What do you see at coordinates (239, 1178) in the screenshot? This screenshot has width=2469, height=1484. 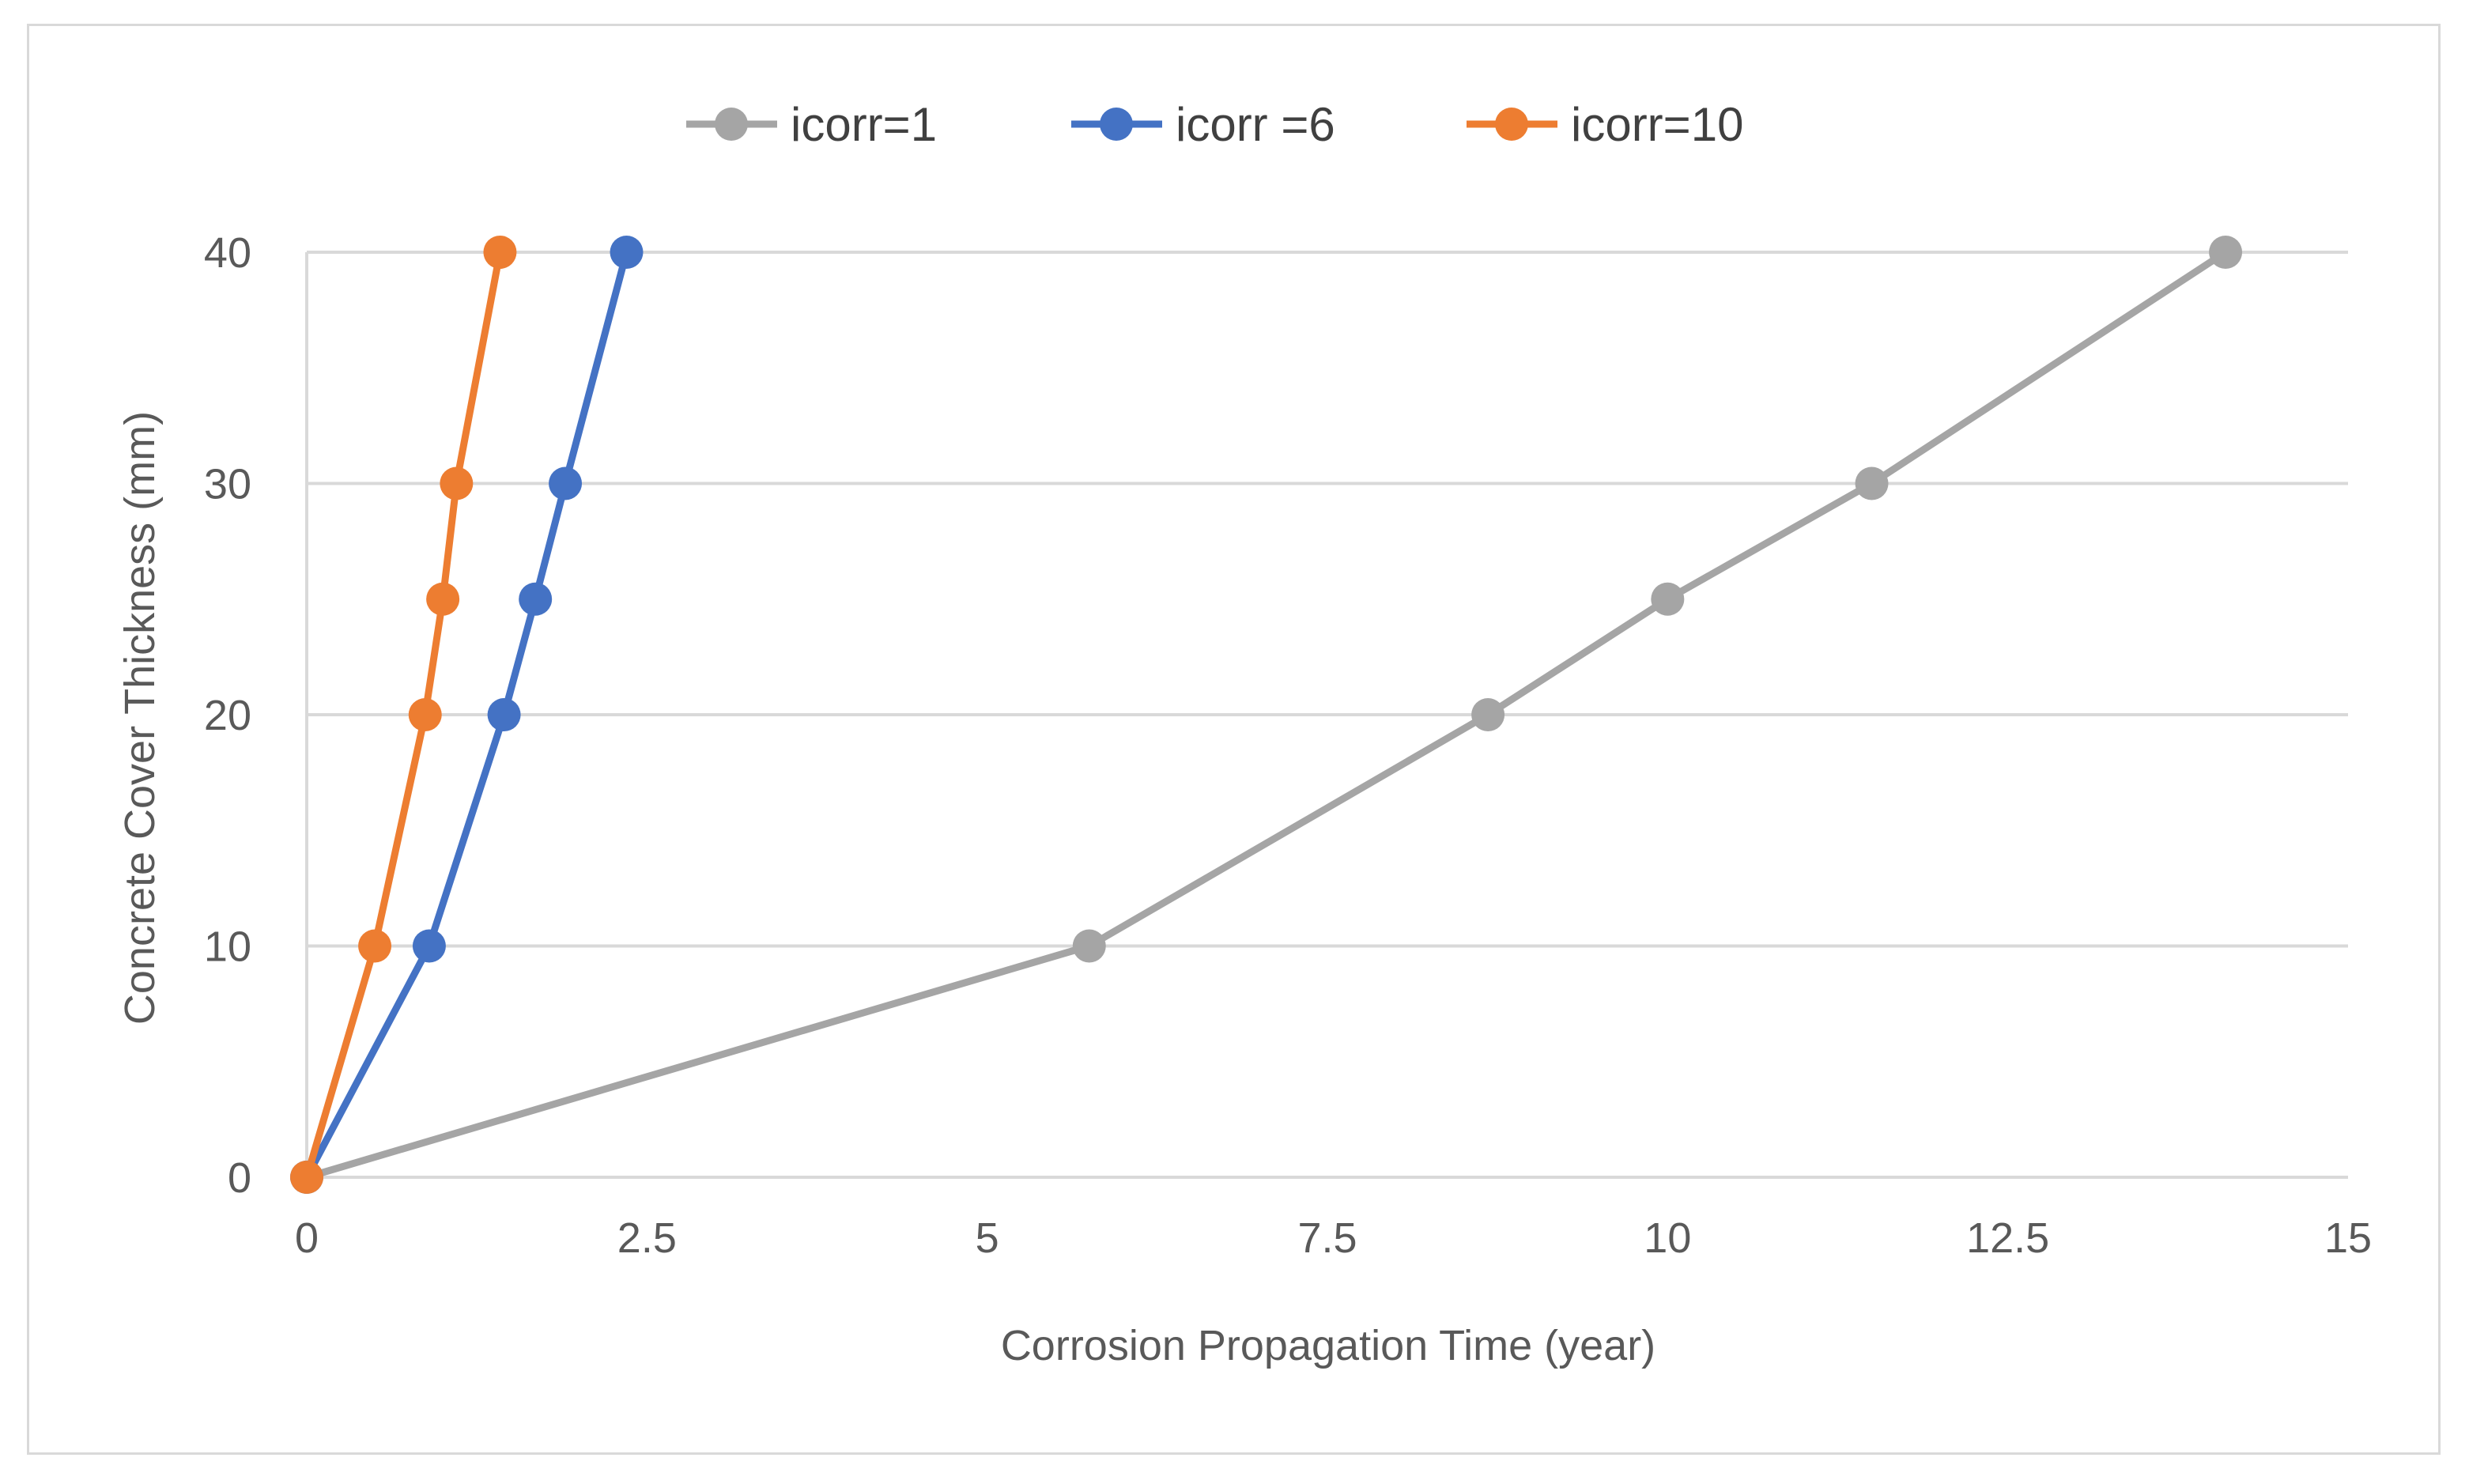 I see `y-tick-label: 0` at bounding box center [239, 1178].